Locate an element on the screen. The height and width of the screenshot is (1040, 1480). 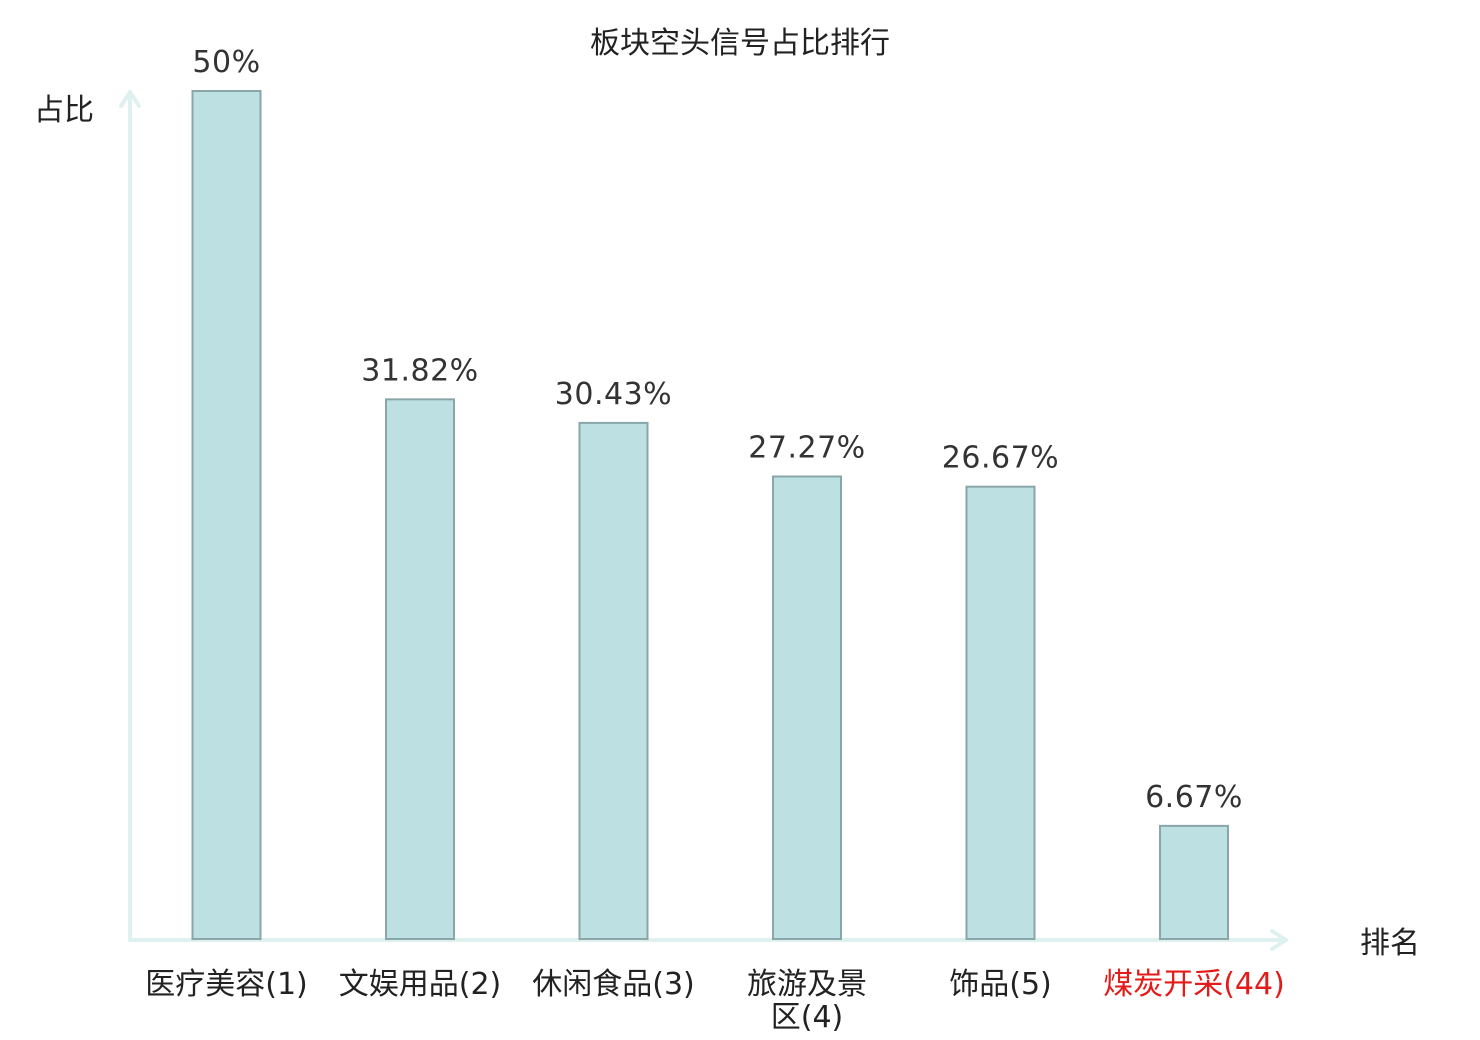
category-tick-label: 休闲食品(3) is located at coordinates (613, 984).